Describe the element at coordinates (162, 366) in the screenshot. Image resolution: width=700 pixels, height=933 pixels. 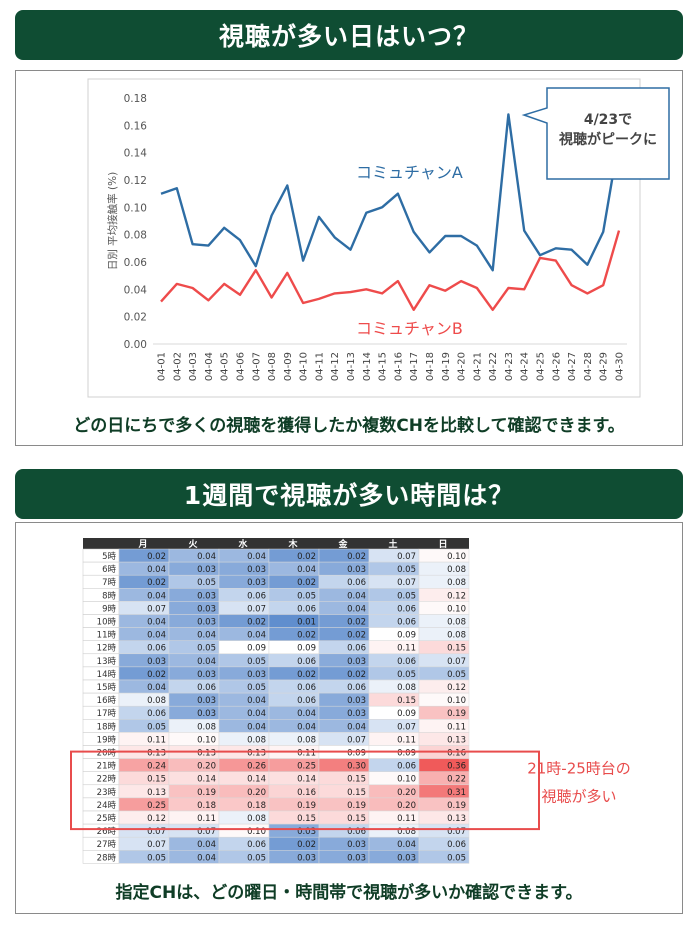
I see `x-tick-label: 04-01` at that location.